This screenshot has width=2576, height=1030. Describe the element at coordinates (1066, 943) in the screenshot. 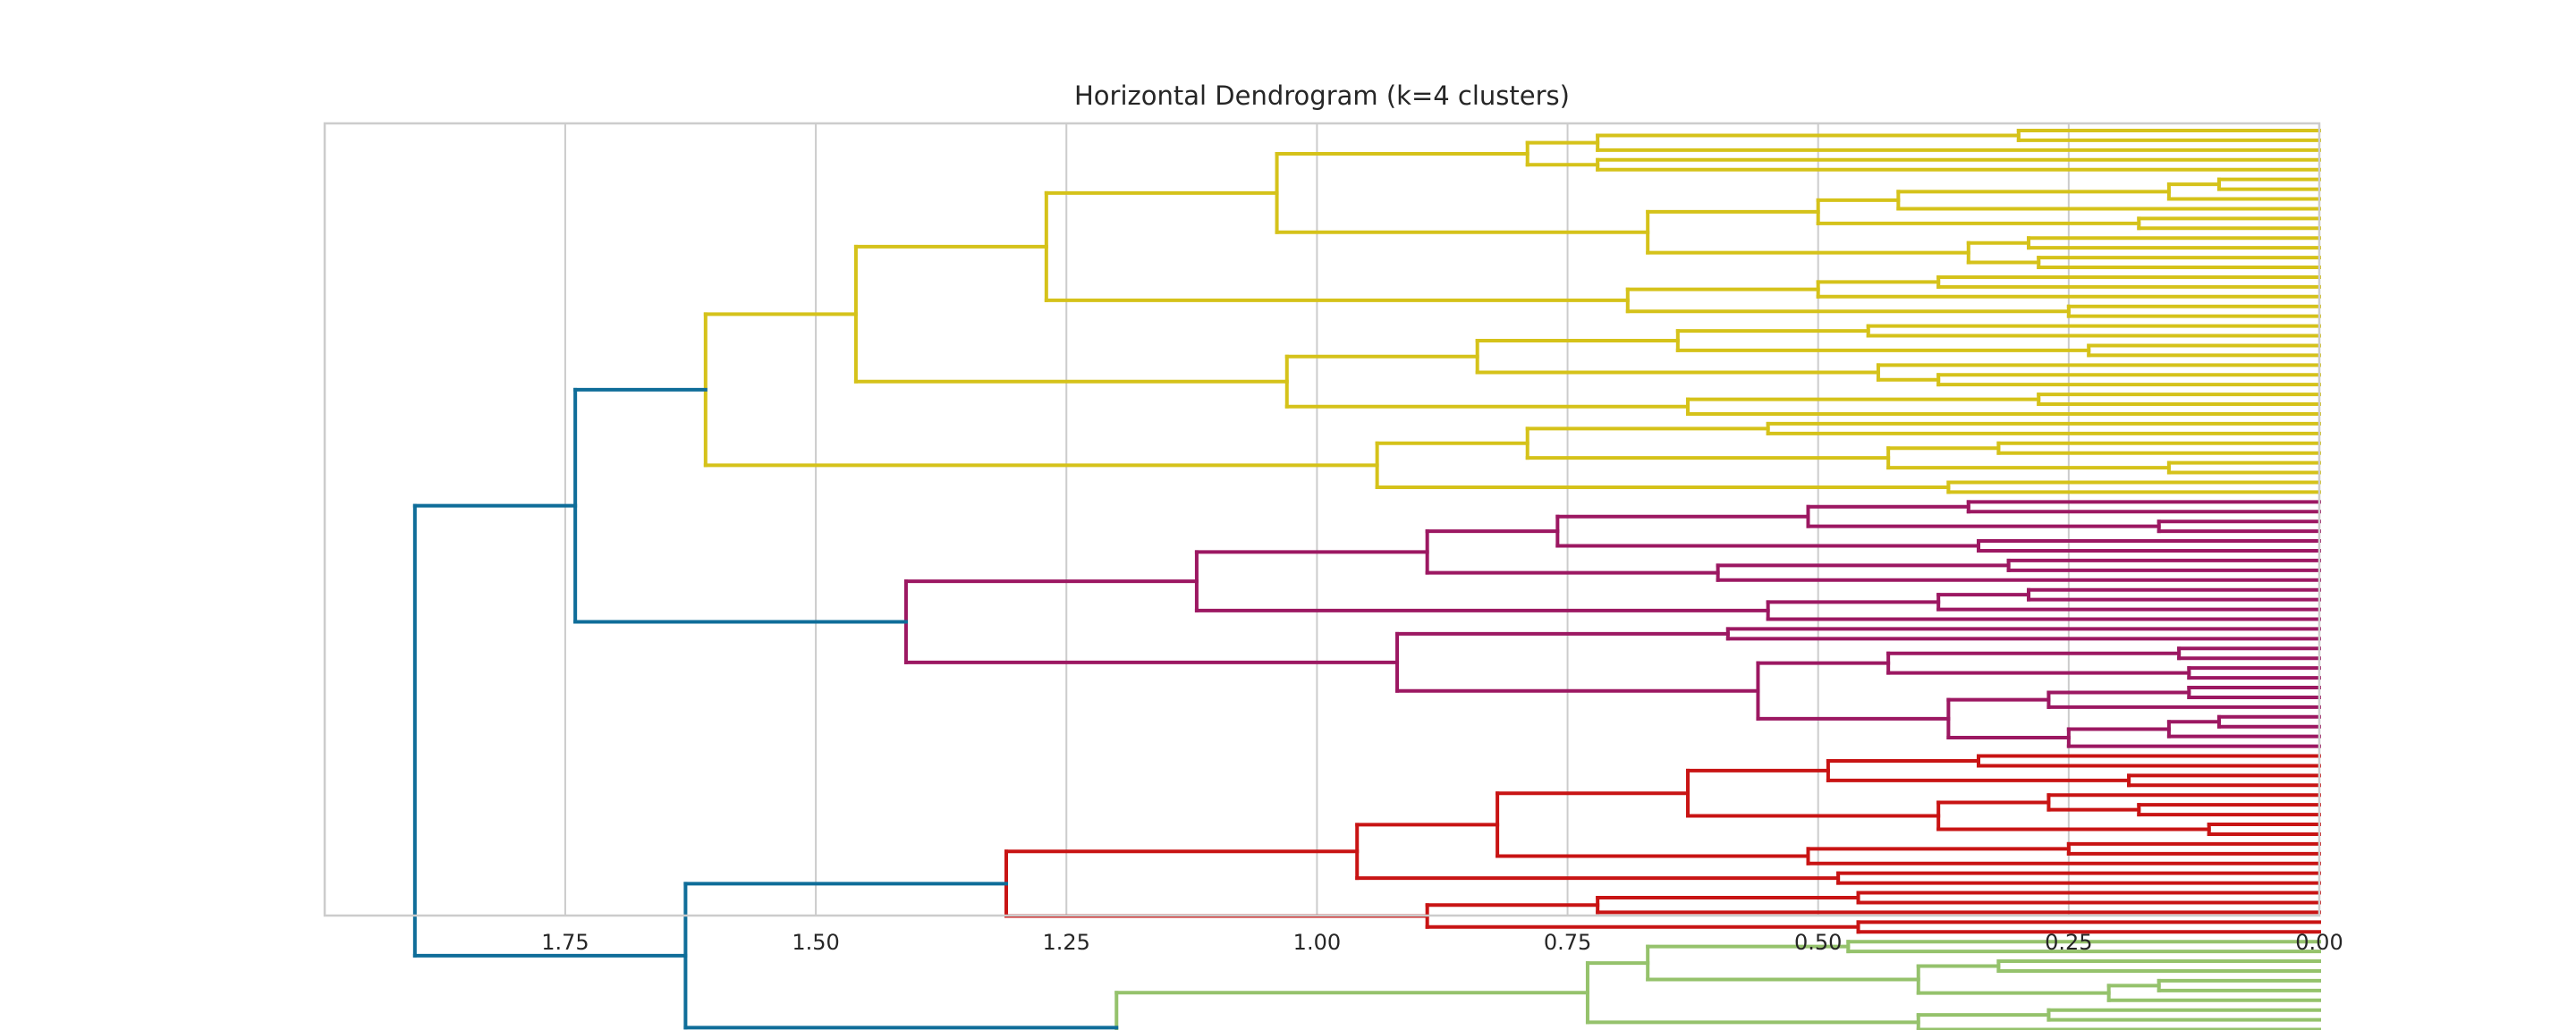

I see `x-tick-label: 1.25` at that location.